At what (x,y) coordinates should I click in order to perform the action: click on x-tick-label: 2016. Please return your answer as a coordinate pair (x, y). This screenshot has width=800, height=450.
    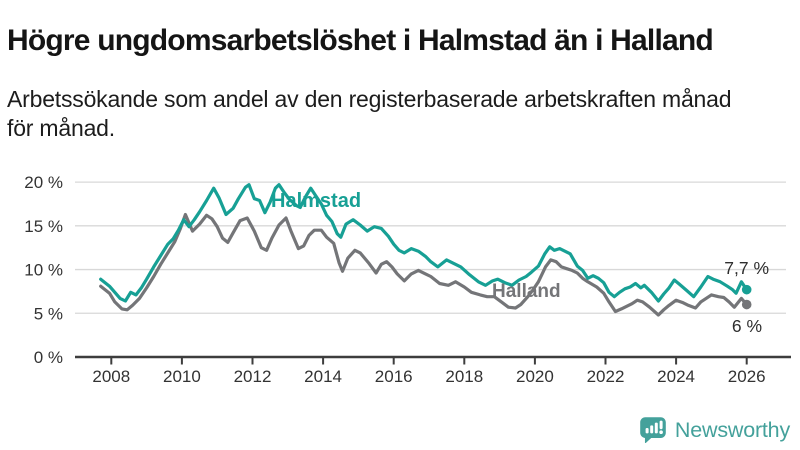
    Looking at the image, I should click on (394, 376).